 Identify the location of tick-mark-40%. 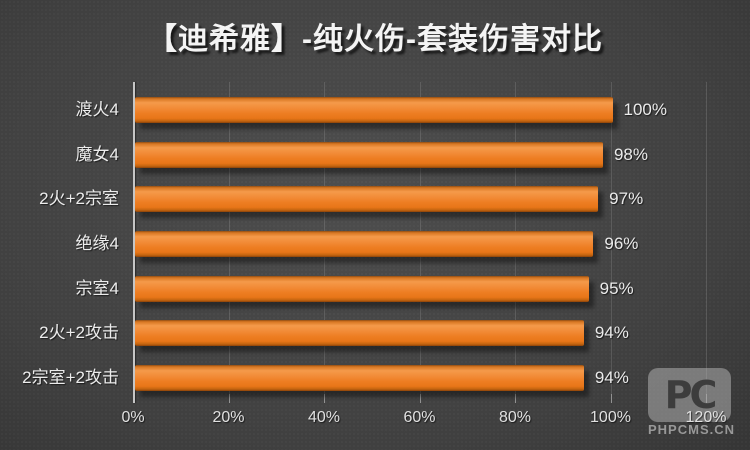
(324, 398).